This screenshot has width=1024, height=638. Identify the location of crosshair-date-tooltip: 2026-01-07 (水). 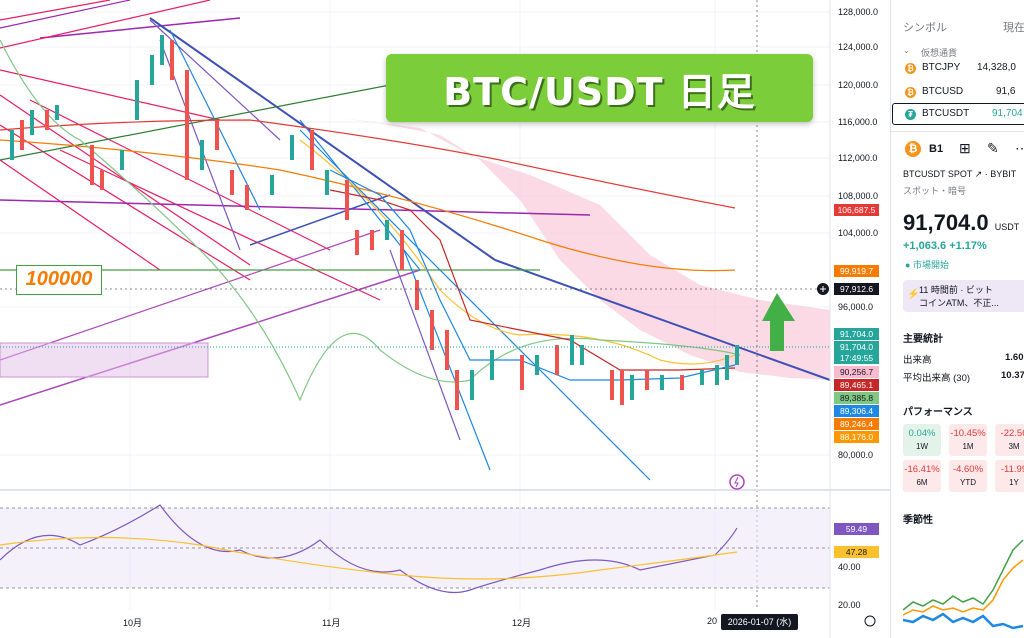
(759, 622).